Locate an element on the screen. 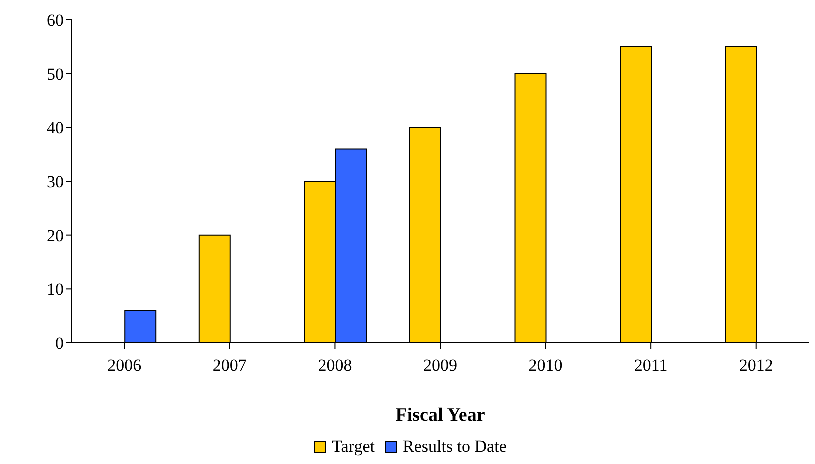  x-tick-label: 2006 is located at coordinates (125, 366).